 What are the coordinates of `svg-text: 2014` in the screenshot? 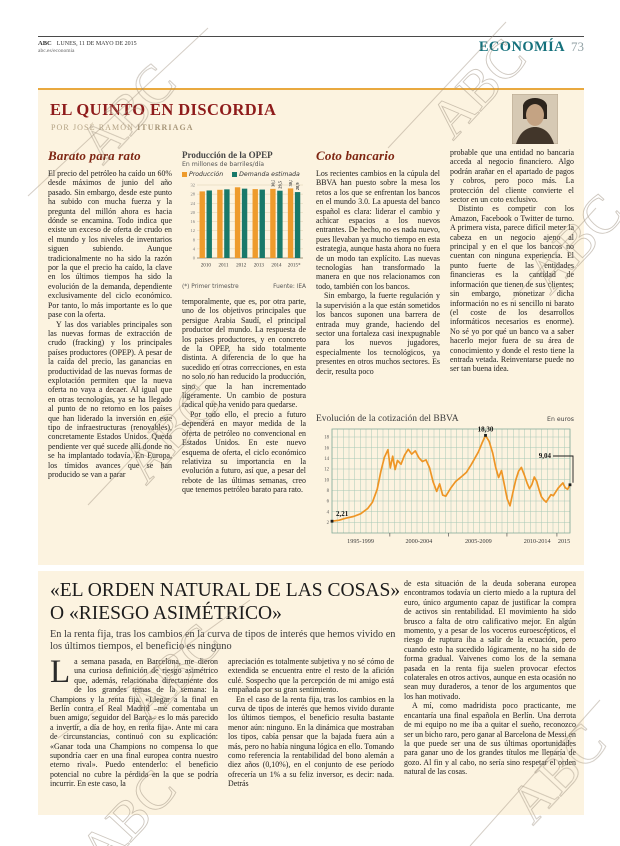 It's located at (276, 266).